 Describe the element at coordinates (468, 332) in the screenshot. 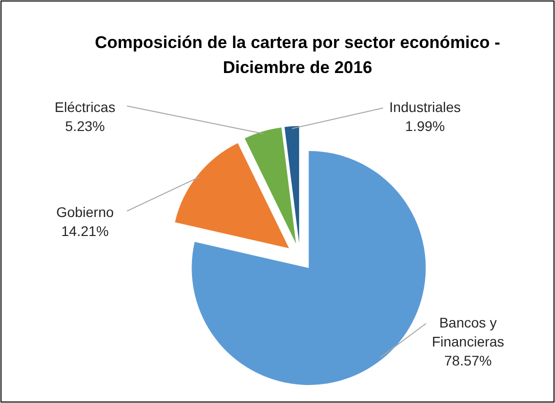

I see `slice-label: Bancos y Financieras` at that location.